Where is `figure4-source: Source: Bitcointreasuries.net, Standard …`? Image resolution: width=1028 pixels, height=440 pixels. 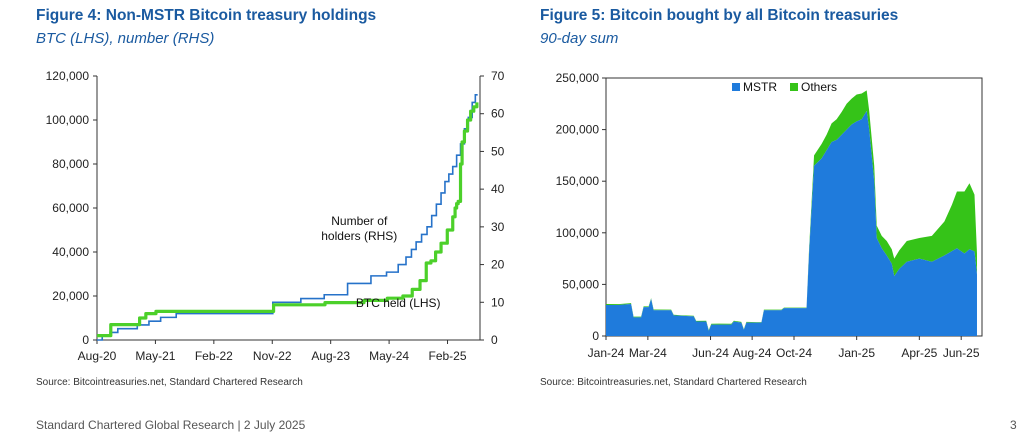 figure4-source: Source: Bitcointreasuries.net, Standard … is located at coordinates (169, 382).